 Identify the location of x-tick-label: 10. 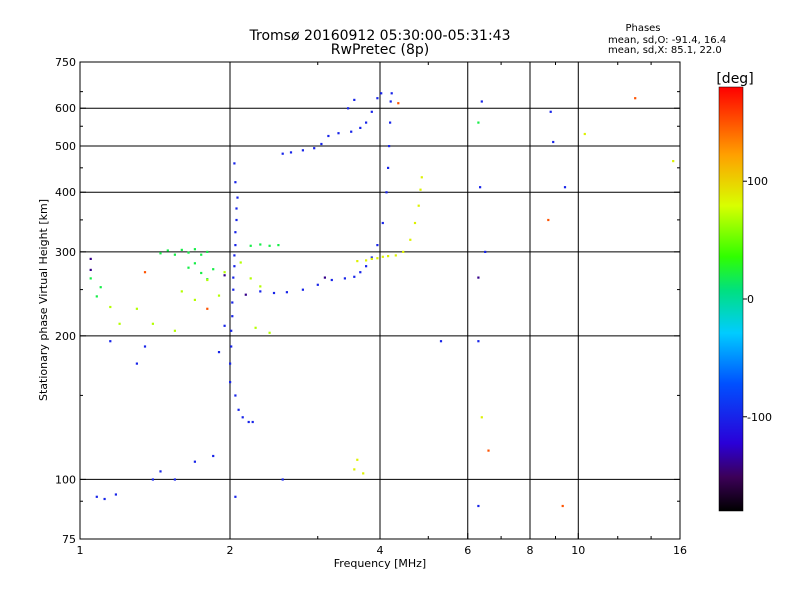
(578, 550).